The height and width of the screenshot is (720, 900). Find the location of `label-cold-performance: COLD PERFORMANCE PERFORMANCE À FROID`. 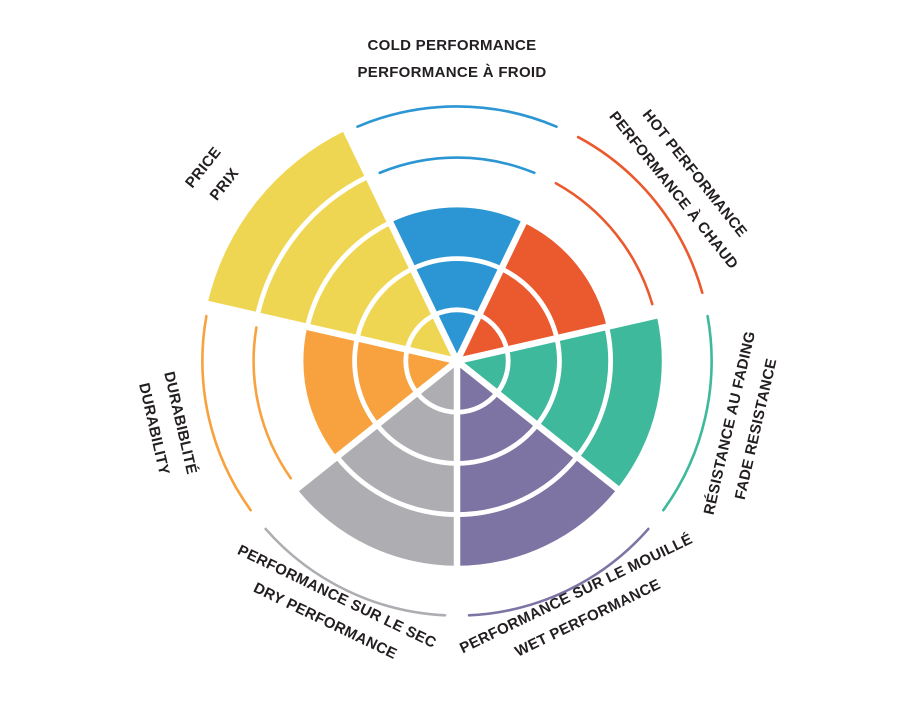

label-cold-performance: COLD PERFORMANCE PERFORMANCE À FROID is located at coordinates (451, 59).